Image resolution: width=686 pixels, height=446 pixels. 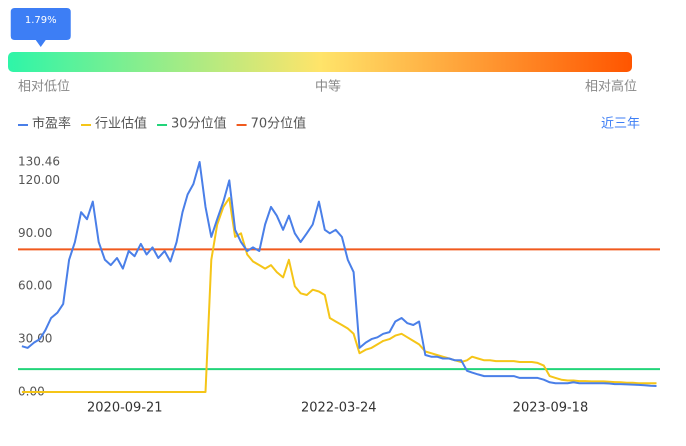 What do you see at coordinates (620, 124) in the screenshot?
I see `range-selector: 近三年` at bounding box center [620, 124].